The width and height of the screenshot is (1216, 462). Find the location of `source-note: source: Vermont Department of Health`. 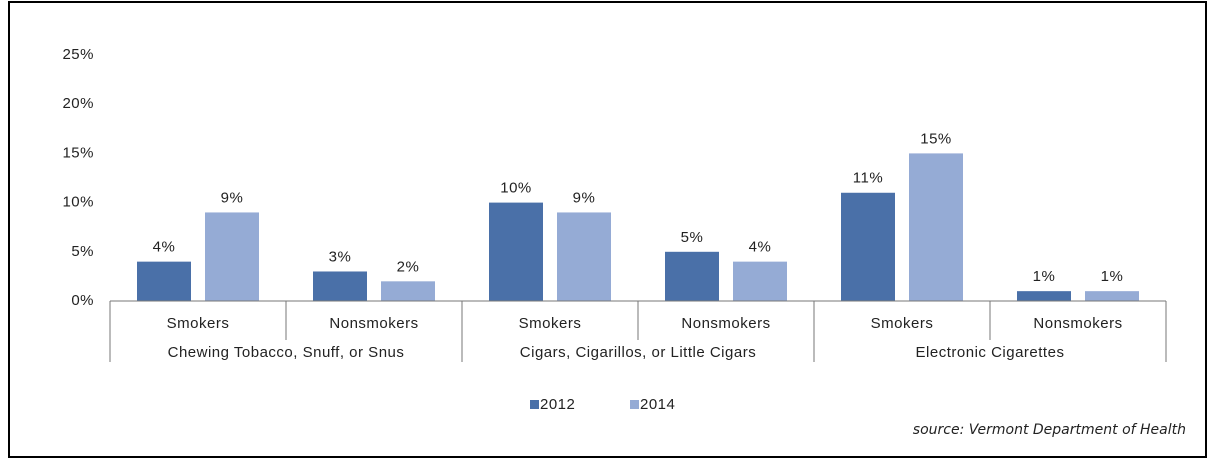

source-note: source: Vermont Department of Health is located at coordinates (1049, 430).